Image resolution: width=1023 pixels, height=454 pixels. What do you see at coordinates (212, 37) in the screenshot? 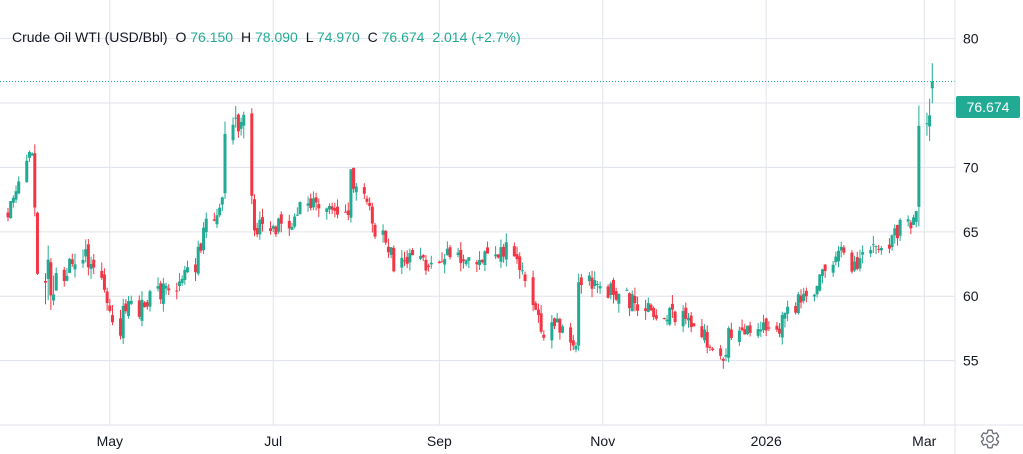
I see `open-value: 76.150` at bounding box center [212, 37].